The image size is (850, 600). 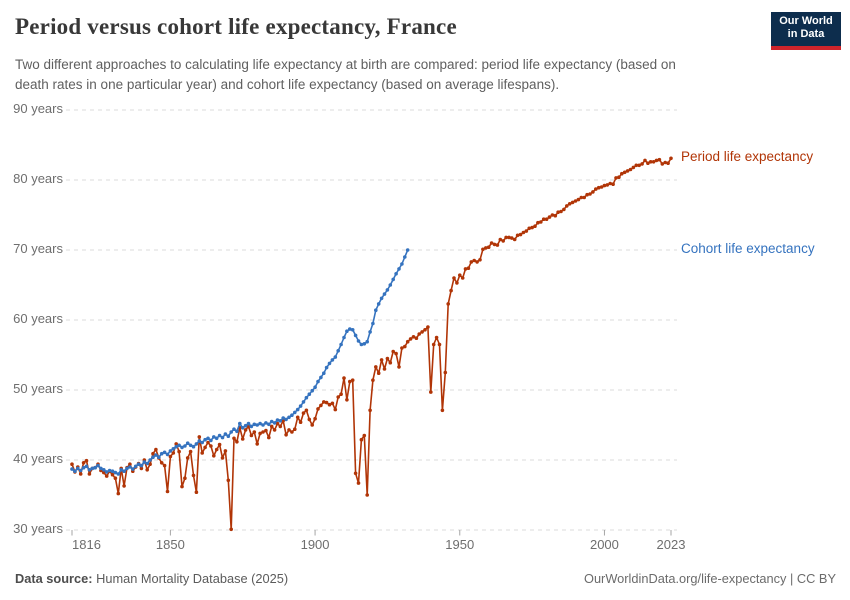 What do you see at coordinates (748, 248) in the screenshot?
I see `series-label-cohort: Cohort life expectancy` at bounding box center [748, 248].